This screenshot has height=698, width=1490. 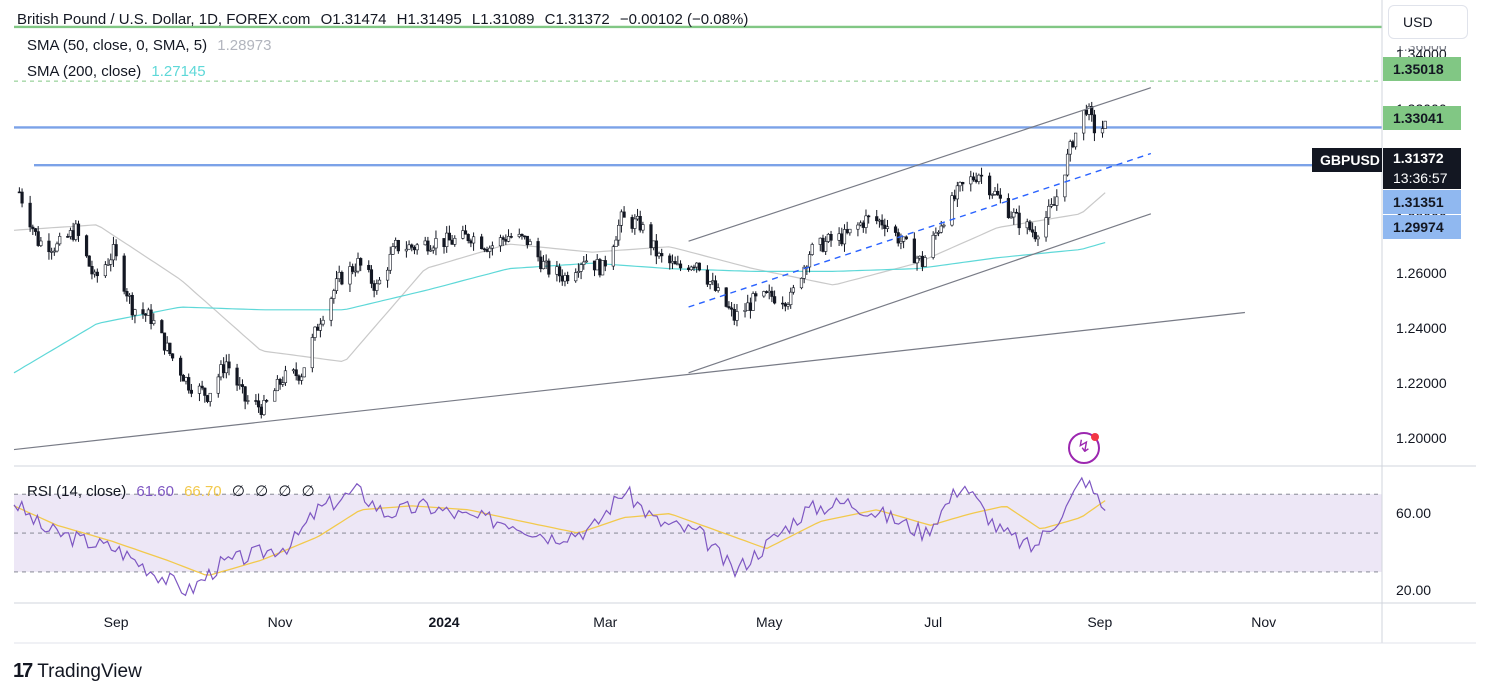 What do you see at coordinates (238, 491) in the screenshot?
I see `rsi-extra-0: ∅` at bounding box center [238, 491].